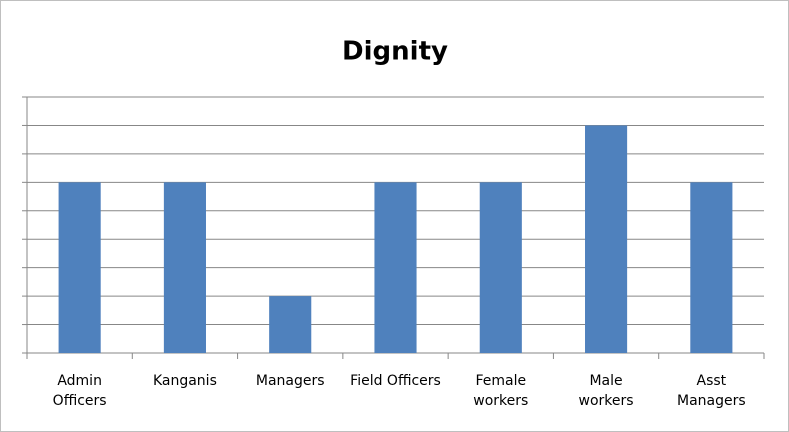 The image size is (789, 432). I want to click on x-tick-label: Female workers, so click(501, 391).